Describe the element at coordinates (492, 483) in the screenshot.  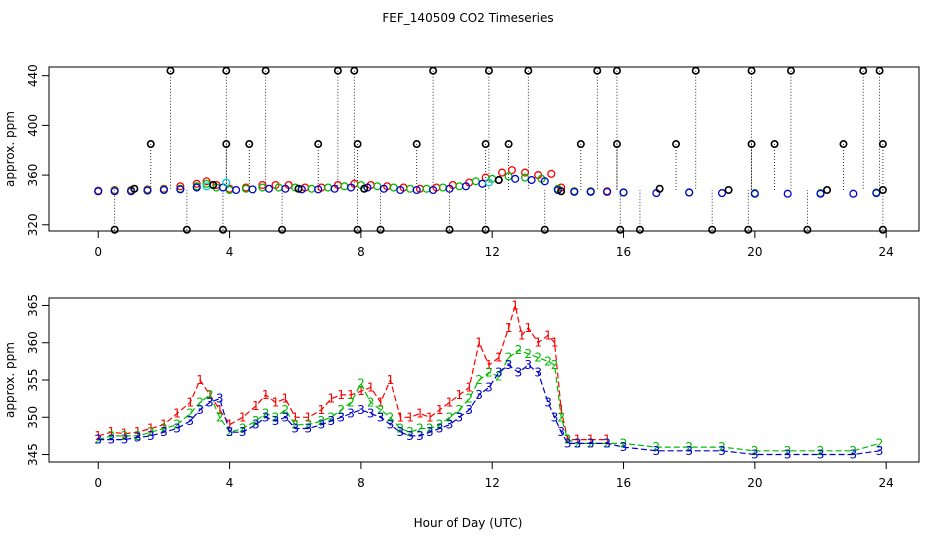
I see `x-tick-label: 12` at that location.